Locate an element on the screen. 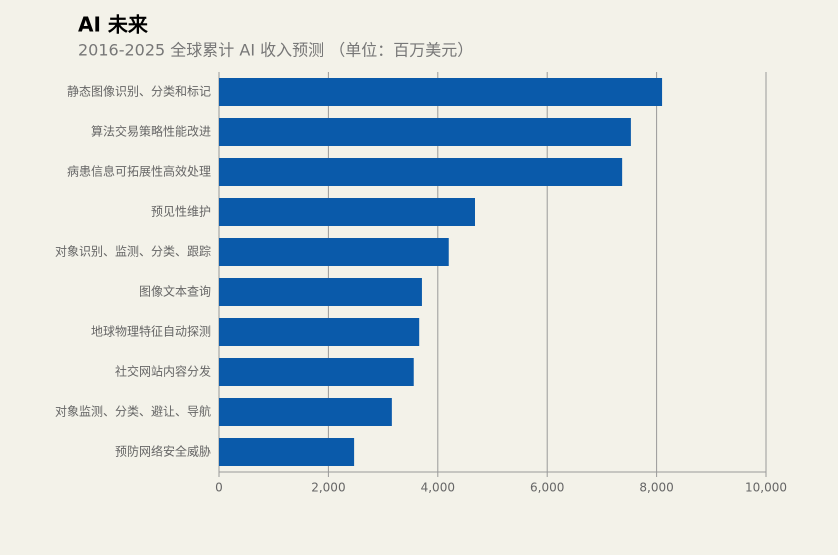  y-tick-label: 病患信息可拓展性高效处理 is located at coordinates (139, 171).